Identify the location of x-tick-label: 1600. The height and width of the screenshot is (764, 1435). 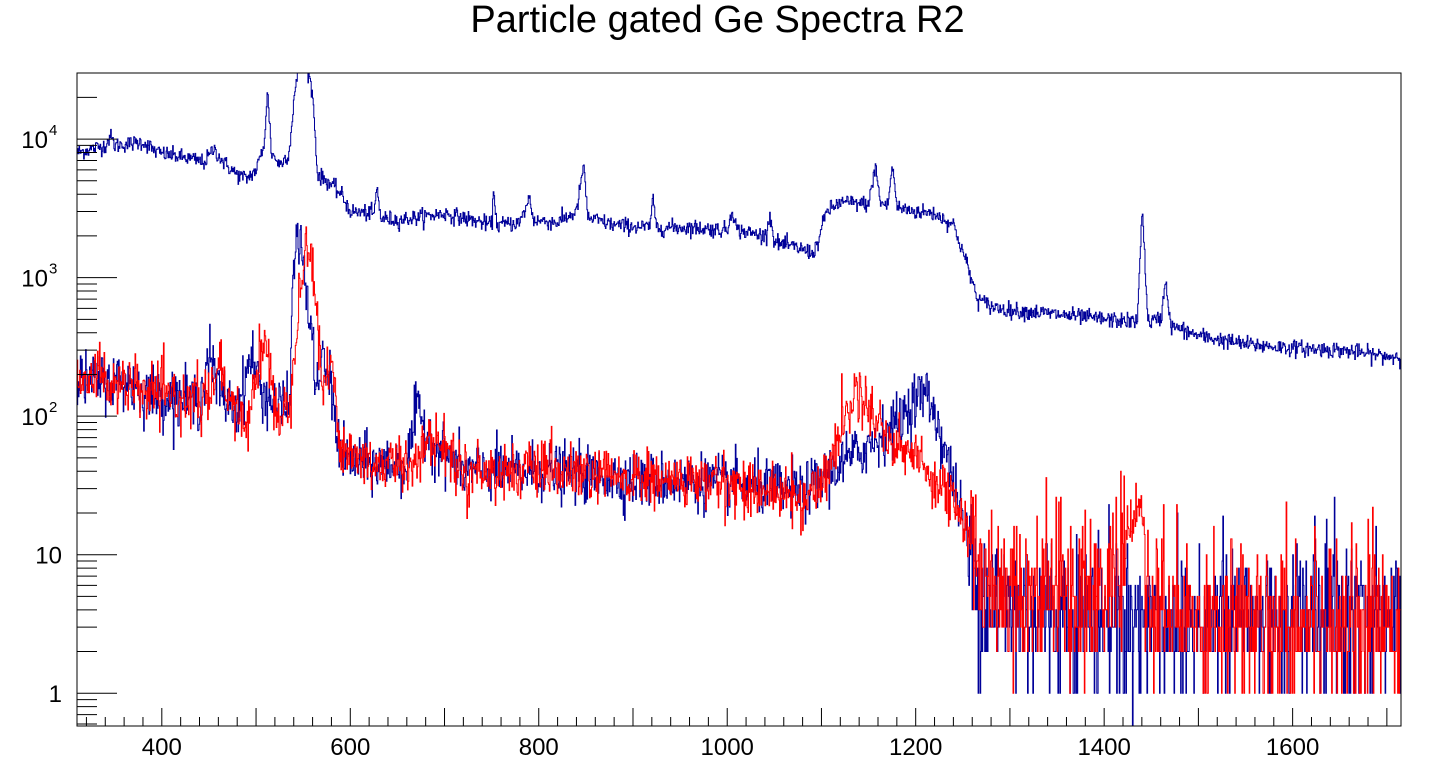
(1292, 747).